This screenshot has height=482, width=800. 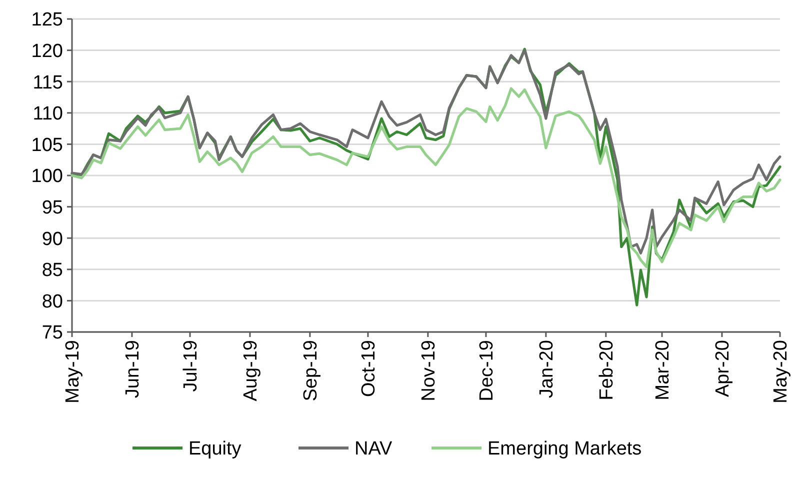 I want to click on x-tick-label: Apr-20, so click(x=723, y=369).